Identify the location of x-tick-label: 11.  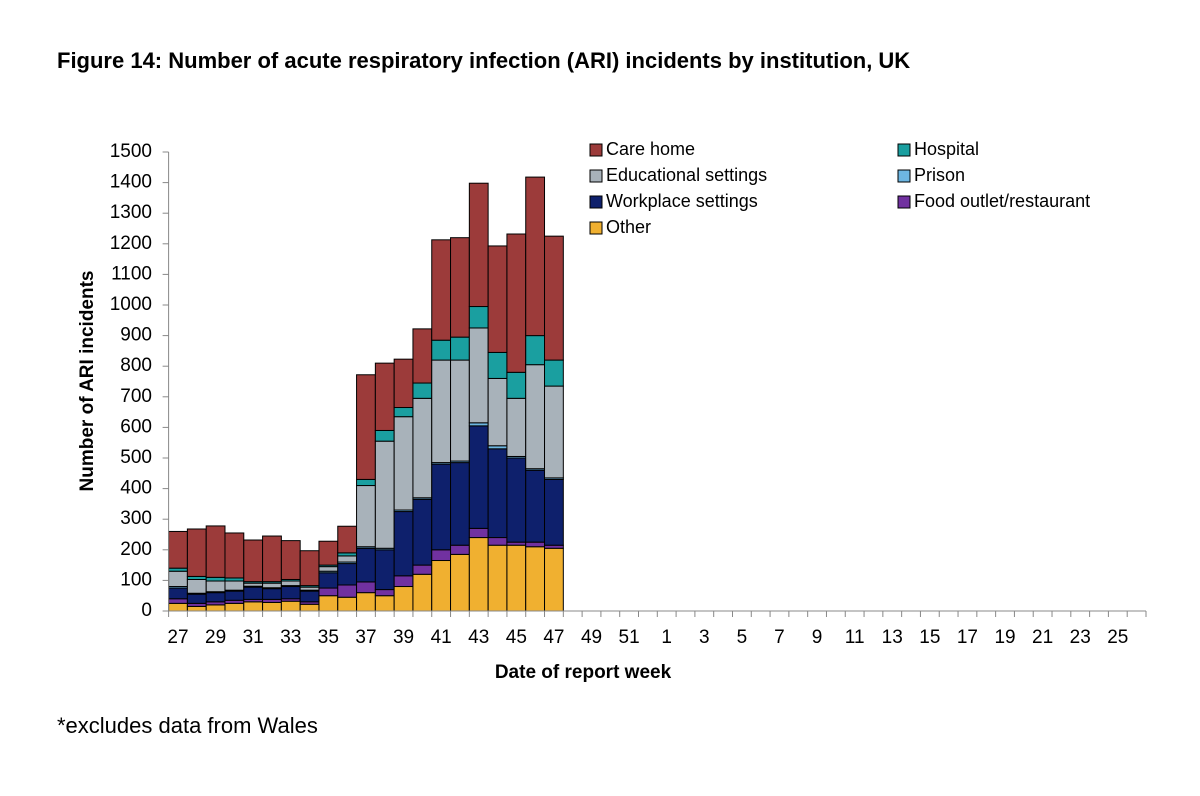
(855, 637).